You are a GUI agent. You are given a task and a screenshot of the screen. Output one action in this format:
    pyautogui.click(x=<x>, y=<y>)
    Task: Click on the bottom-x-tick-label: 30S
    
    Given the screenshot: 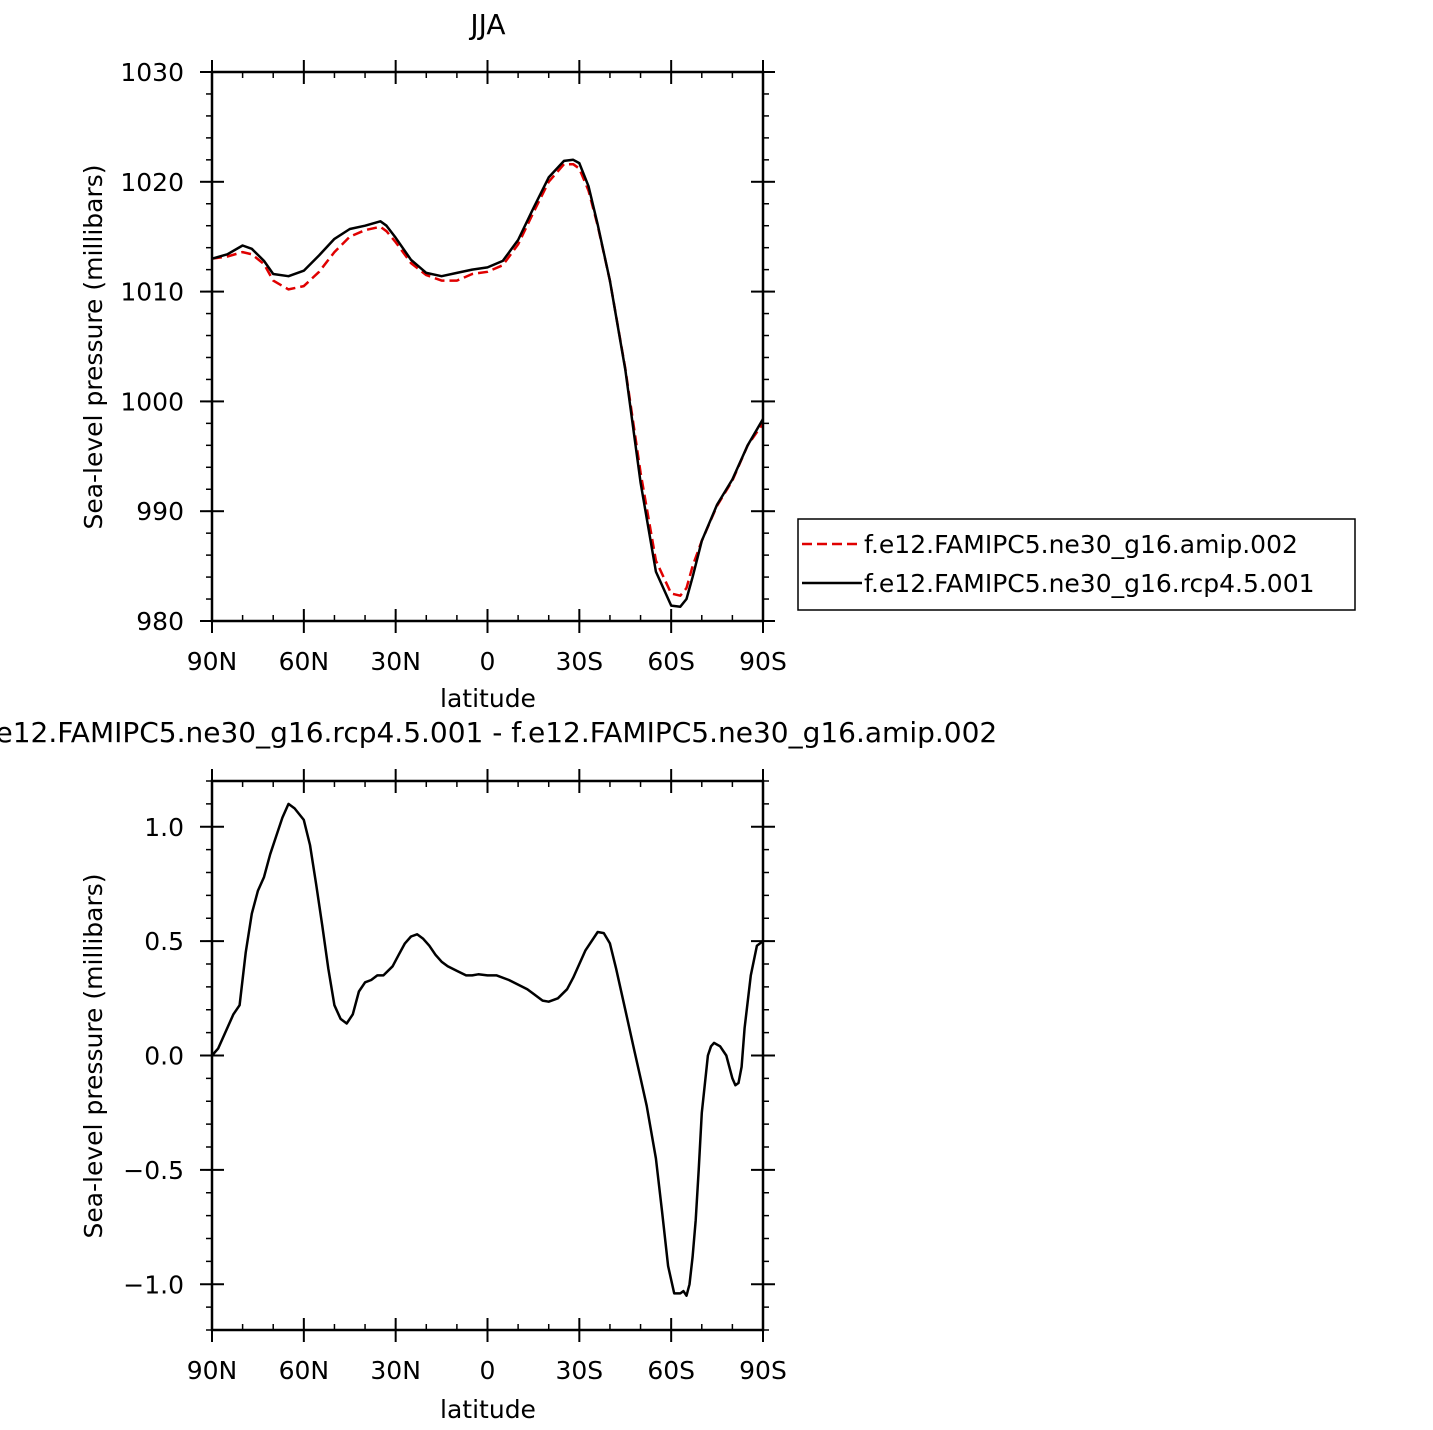 What is the action you would take?
    pyautogui.click(x=579, y=1370)
    